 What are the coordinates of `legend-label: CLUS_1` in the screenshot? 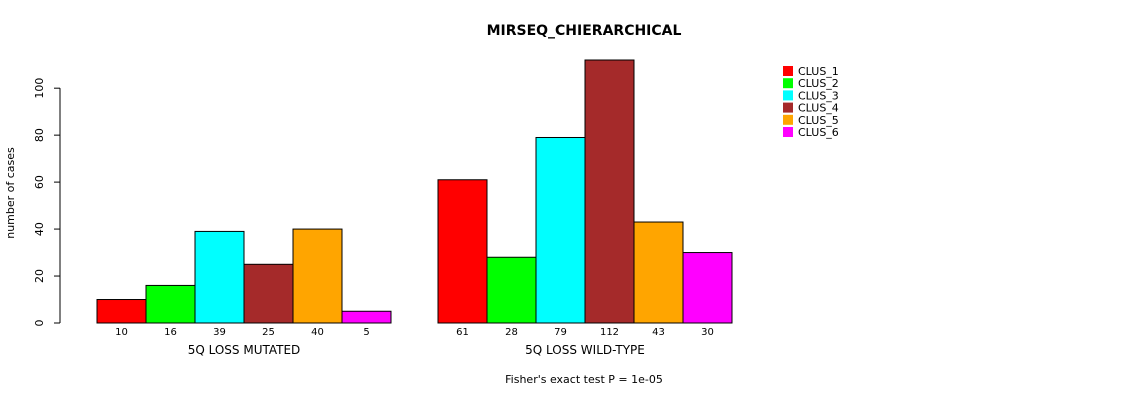 It's located at (818, 71).